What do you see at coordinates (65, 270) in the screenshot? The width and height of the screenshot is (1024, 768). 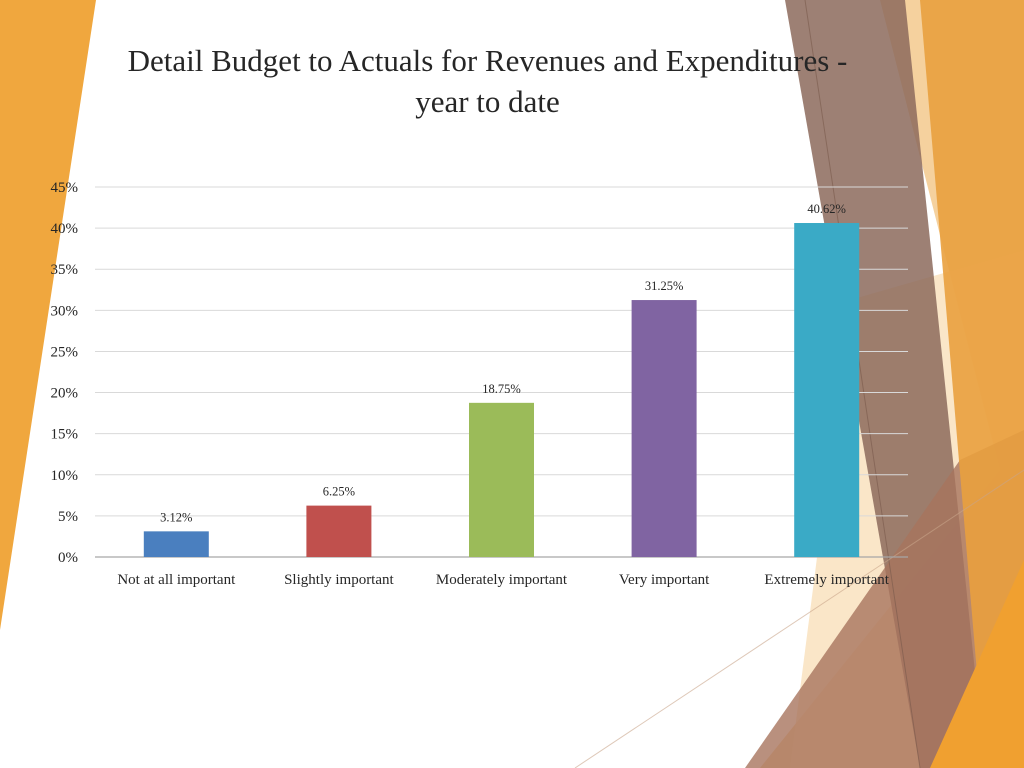 I see `y-tick-label: 35%` at bounding box center [65, 270].